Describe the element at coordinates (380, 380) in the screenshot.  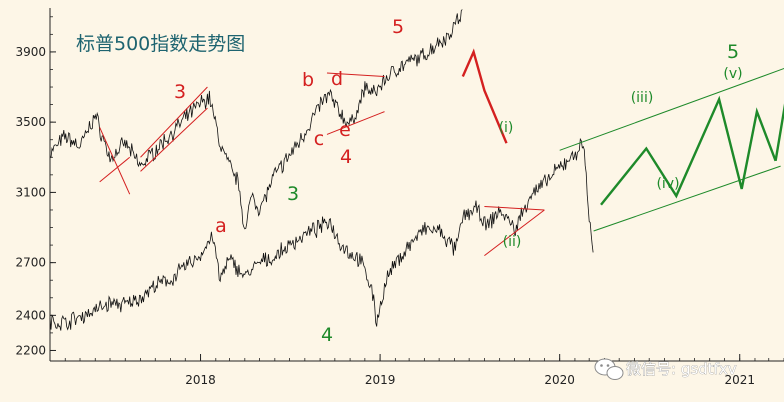
I see `x-tick-label: 2019` at that location.